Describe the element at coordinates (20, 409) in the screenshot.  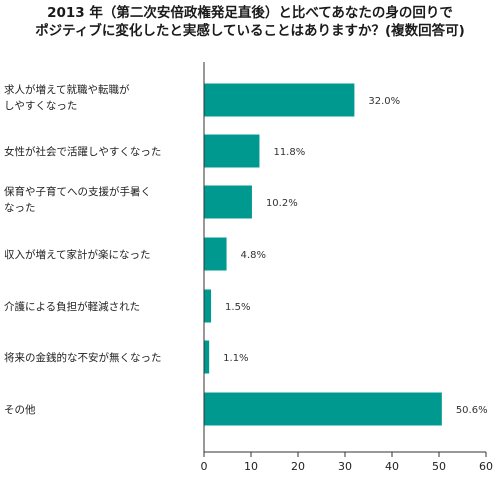
I see `category-label-7: その他` at that location.